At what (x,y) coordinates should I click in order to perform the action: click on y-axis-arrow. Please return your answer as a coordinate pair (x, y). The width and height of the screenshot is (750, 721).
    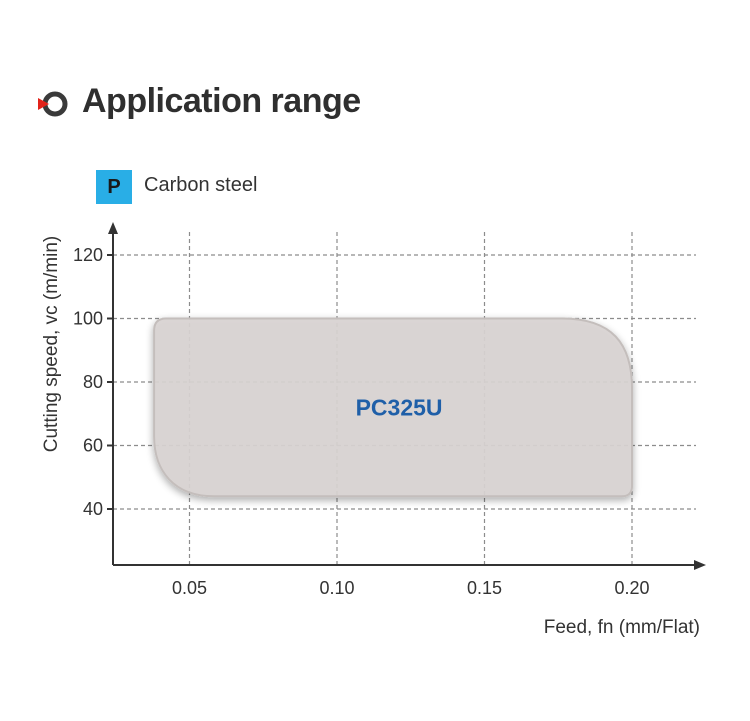
    Looking at the image, I should click on (113, 228).